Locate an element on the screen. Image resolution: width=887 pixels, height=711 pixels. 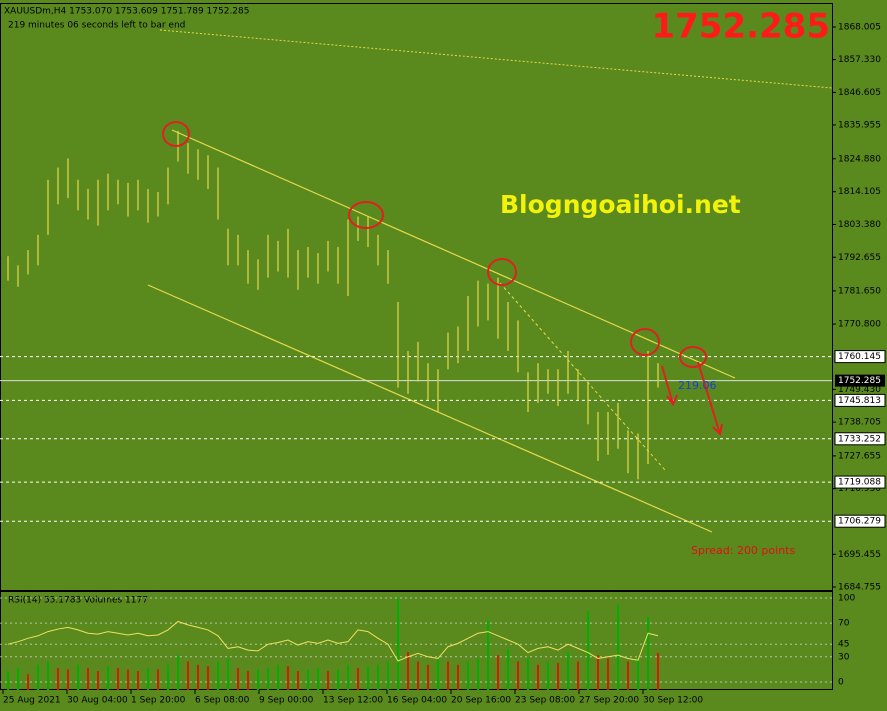
y-tick-label: 1814.105 is located at coordinates (859, 192).